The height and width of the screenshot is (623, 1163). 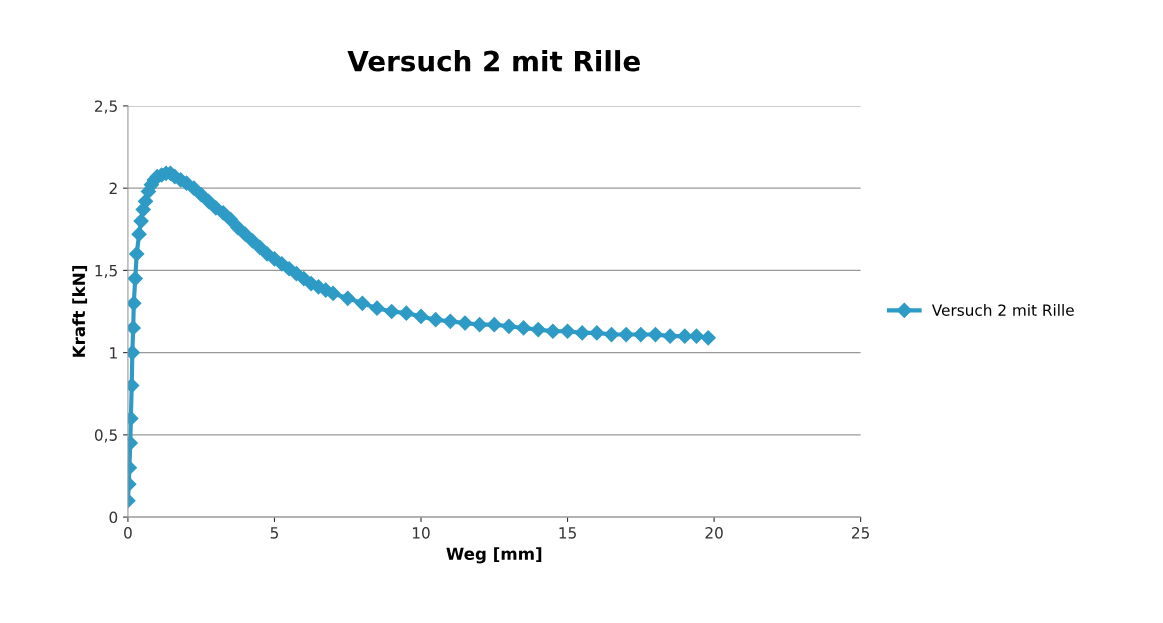 What do you see at coordinates (113, 517) in the screenshot?
I see `y-tick-label: 0` at bounding box center [113, 517].